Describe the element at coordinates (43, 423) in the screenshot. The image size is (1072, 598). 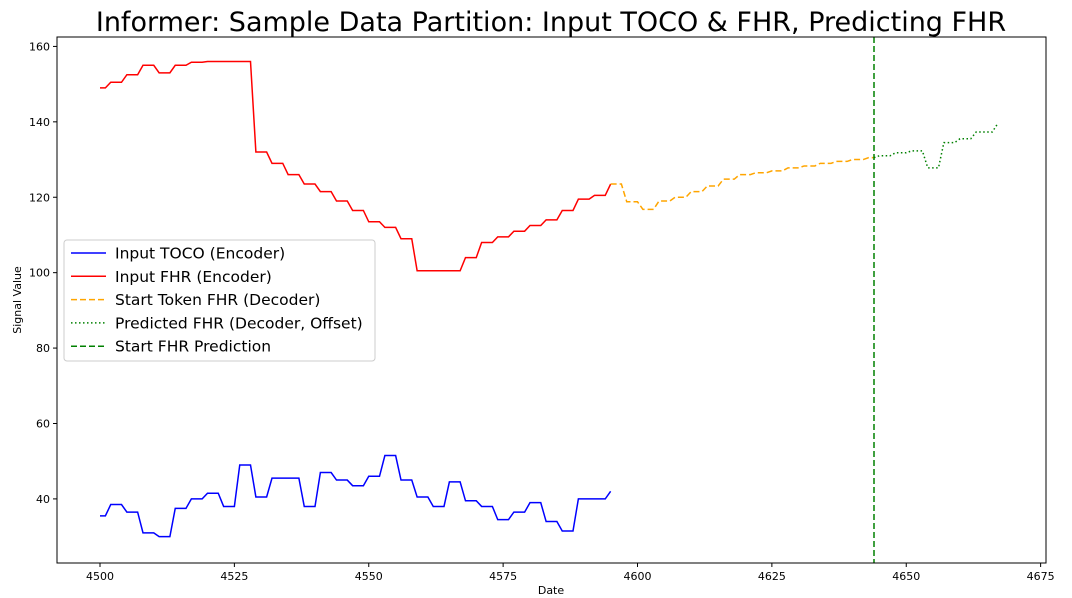
I see `y-tick-label: 60` at that location.